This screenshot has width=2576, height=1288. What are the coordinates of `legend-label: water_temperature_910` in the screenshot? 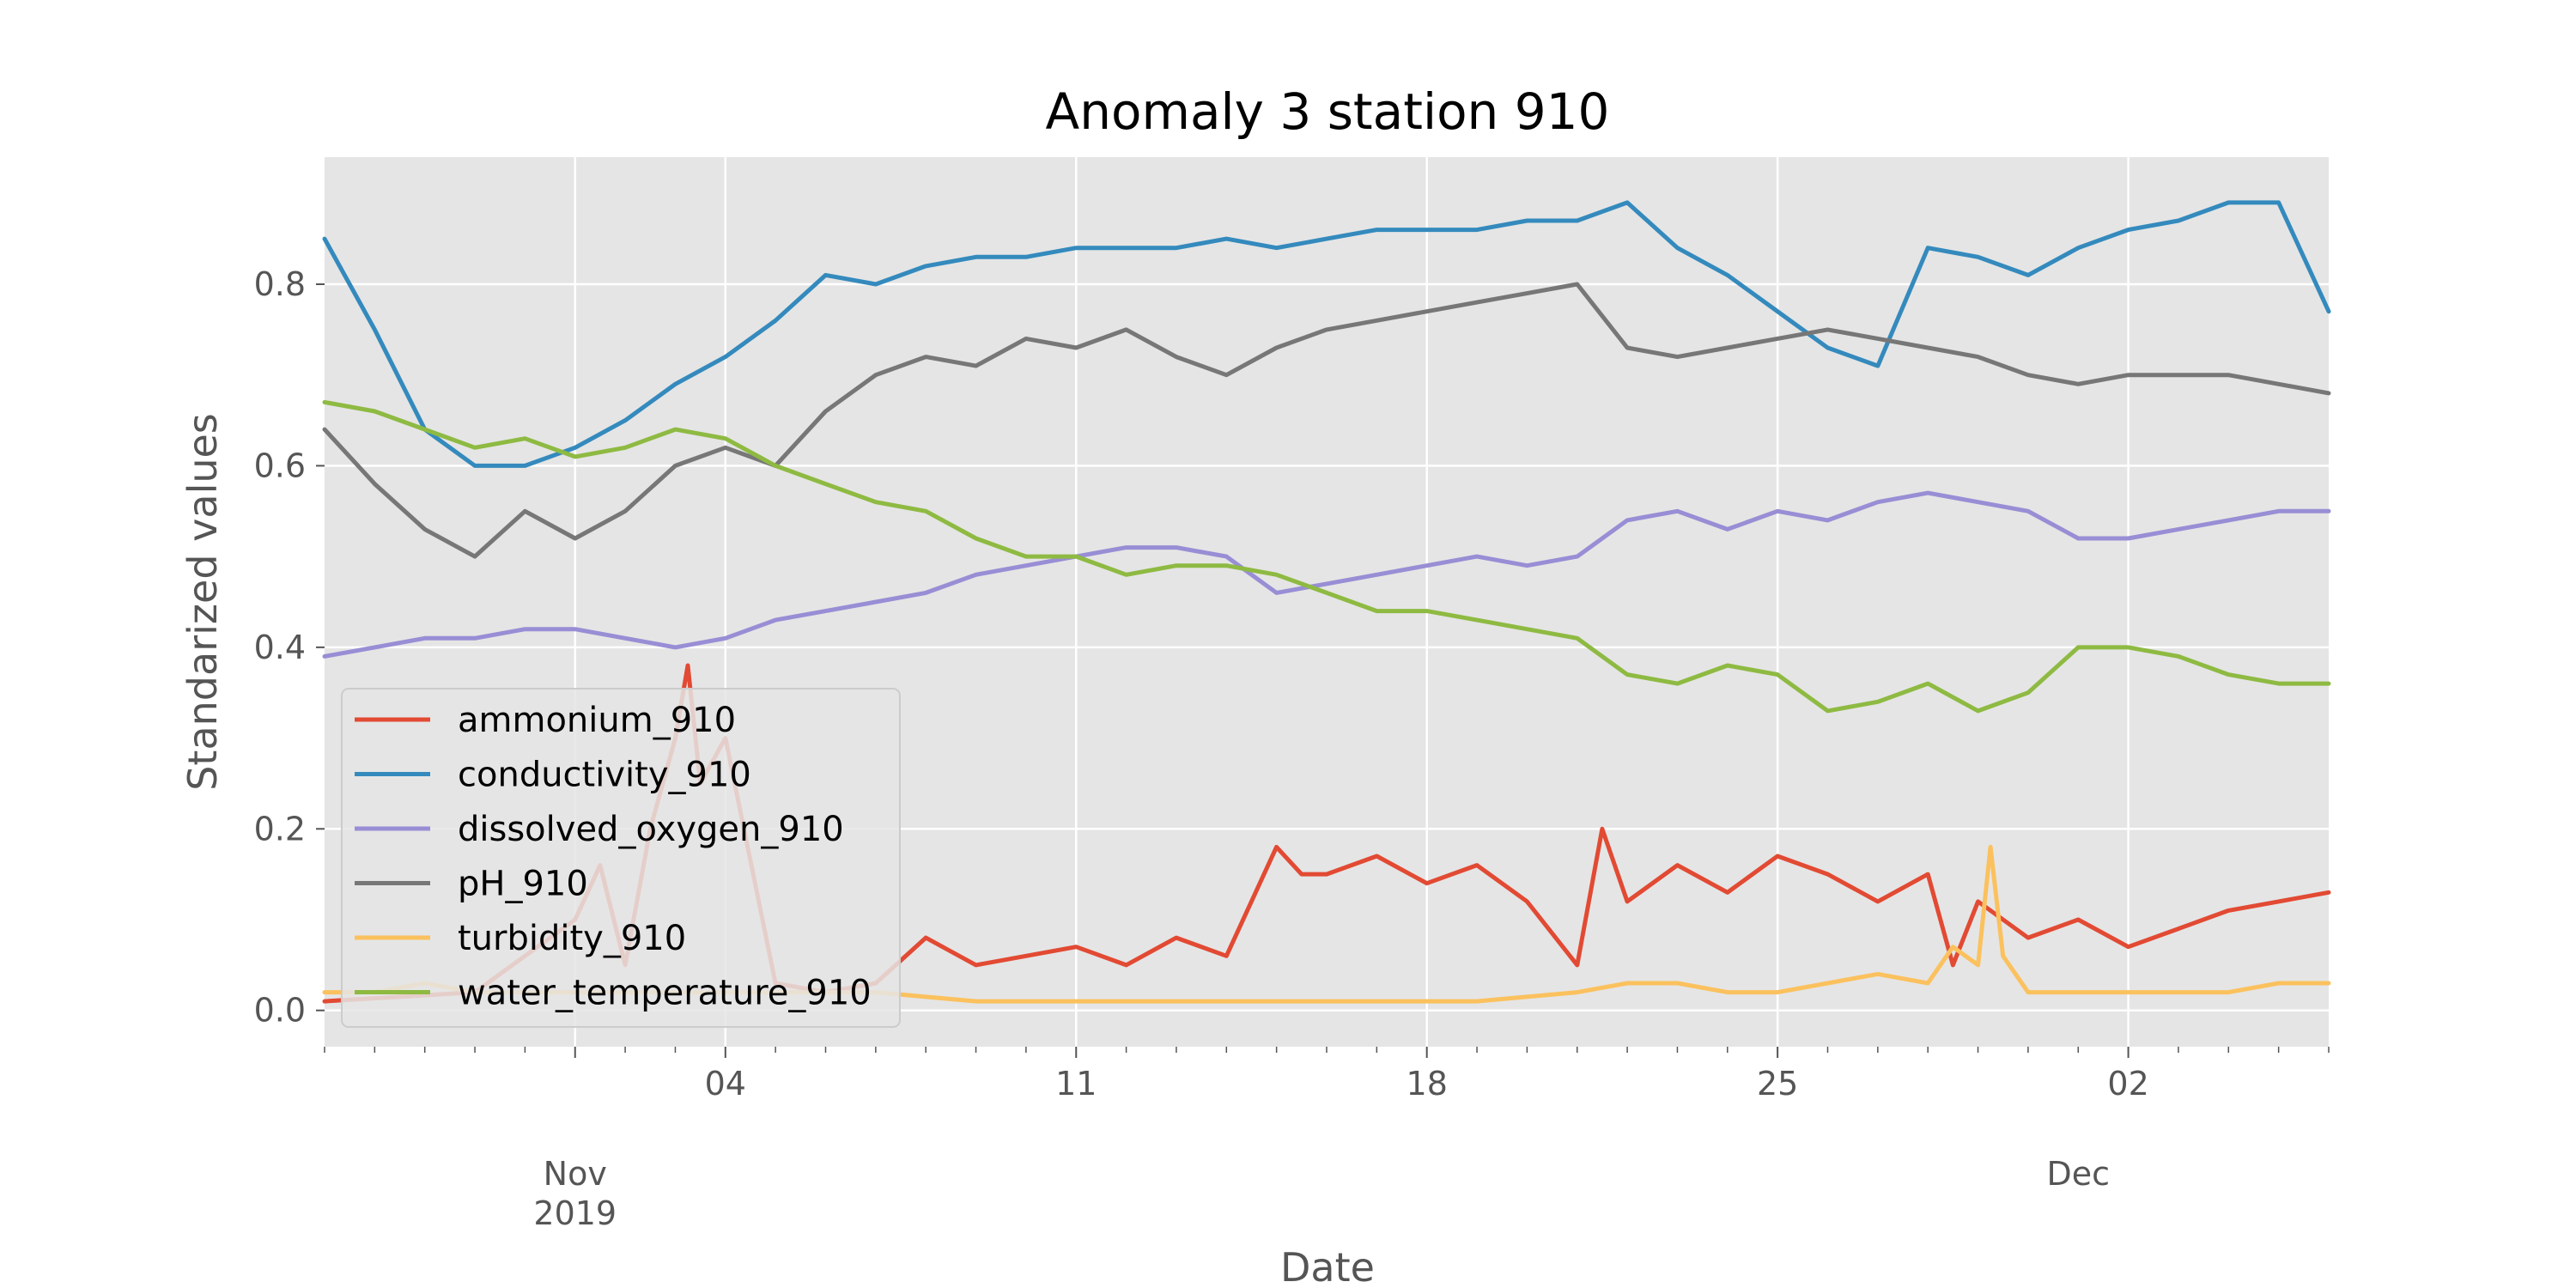 It's located at (665, 994).